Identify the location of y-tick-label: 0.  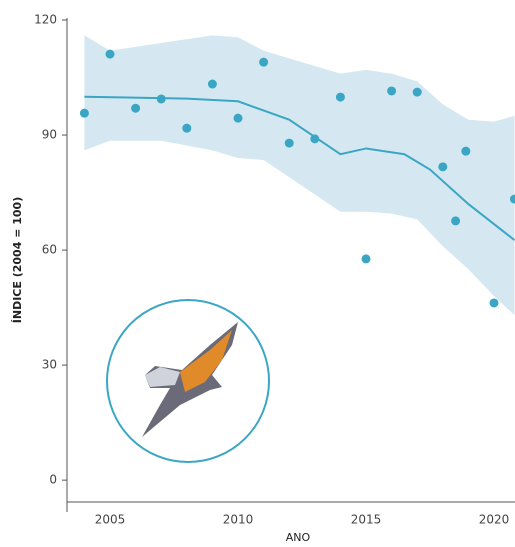
(53, 480).